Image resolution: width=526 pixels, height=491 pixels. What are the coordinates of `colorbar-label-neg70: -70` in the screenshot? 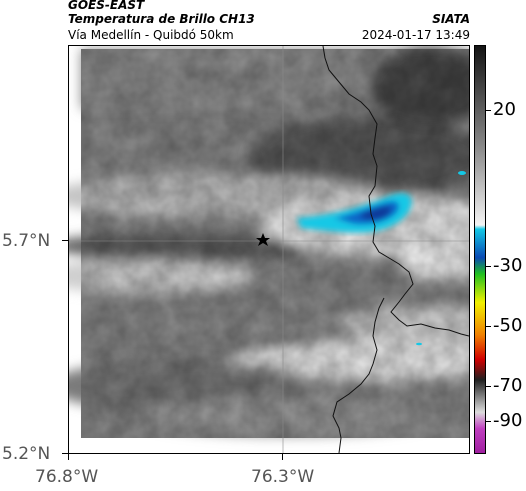 It's located at (508, 385).